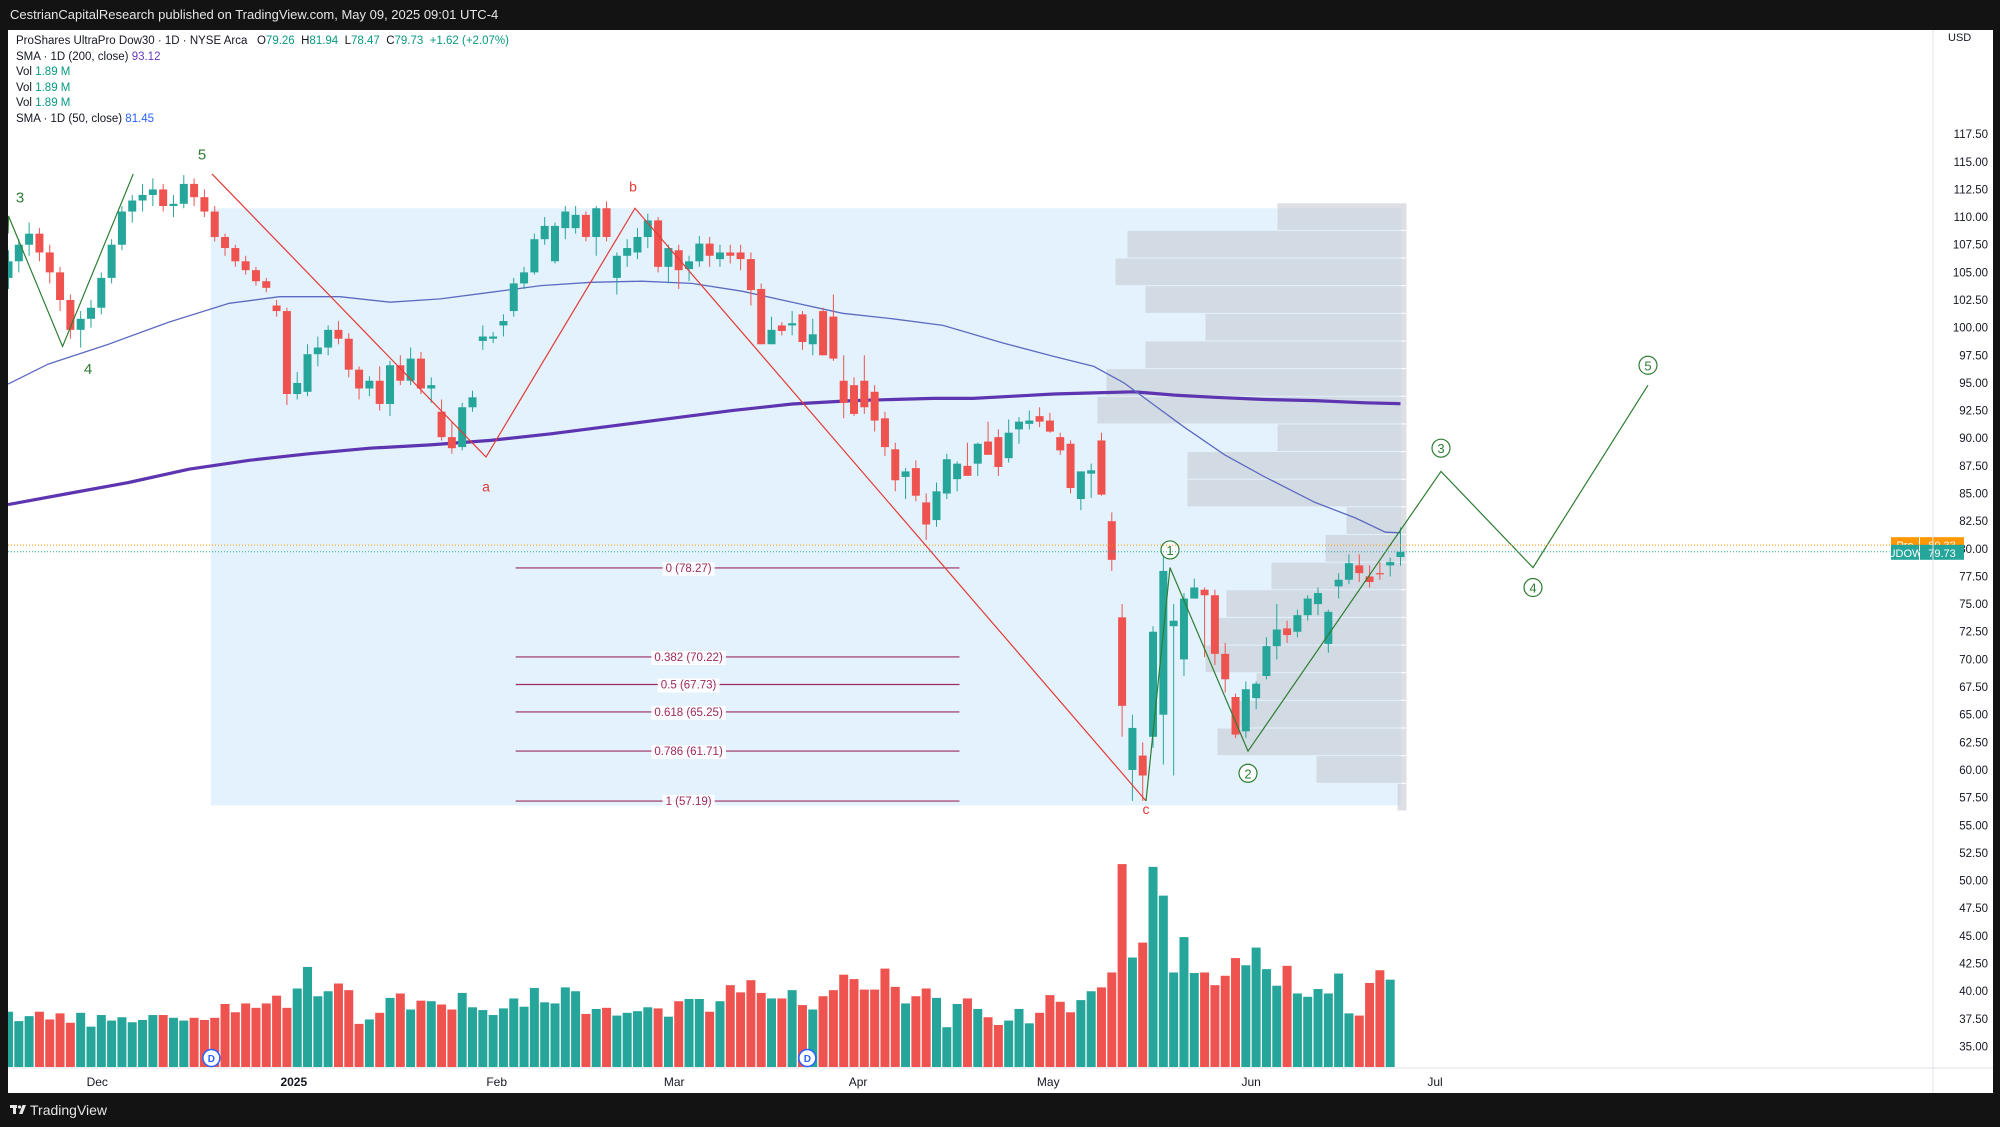 The height and width of the screenshot is (1127, 2000). What do you see at coordinates (262, 58) in the screenshot?
I see `legend-sma200-row: SMA · 1D (200, close) 93.12` at bounding box center [262, 58].